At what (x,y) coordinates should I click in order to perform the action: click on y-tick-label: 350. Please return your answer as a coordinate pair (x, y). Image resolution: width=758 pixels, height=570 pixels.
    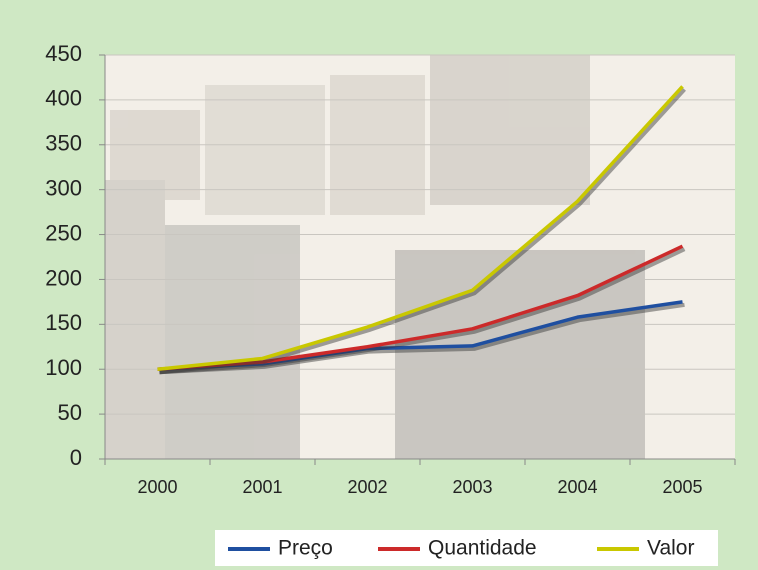
    Looking at the image, I should click on (63, 143).